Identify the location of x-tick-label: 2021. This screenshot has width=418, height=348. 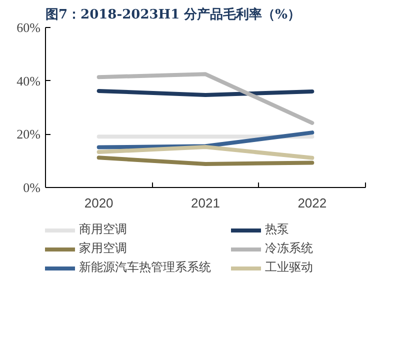
(205, 203).